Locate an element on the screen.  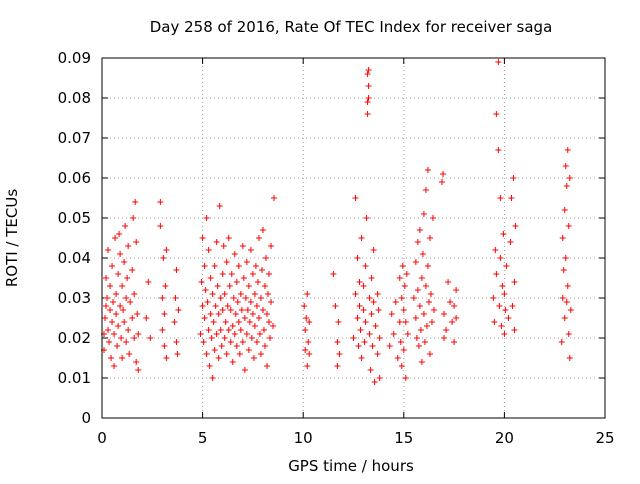
y-tick-label: 0.07 is located at coordinates (74, 138).